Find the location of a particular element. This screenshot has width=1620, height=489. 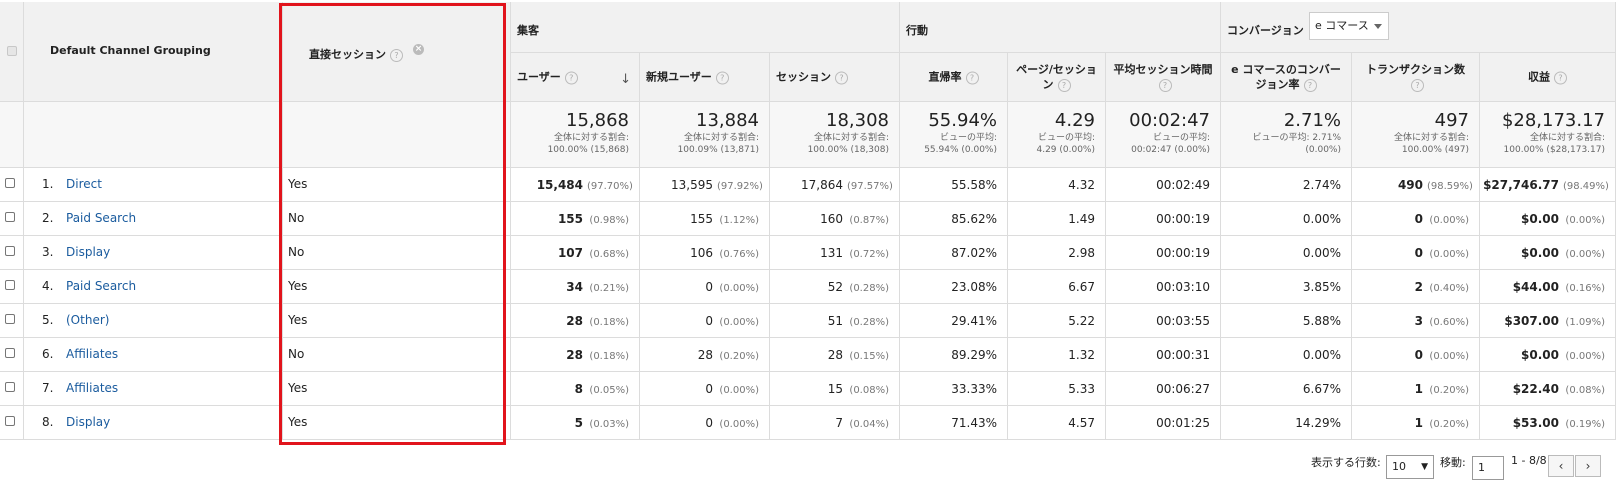

metric-value-wrap: 33.33% is located at coordinates (974, 388).